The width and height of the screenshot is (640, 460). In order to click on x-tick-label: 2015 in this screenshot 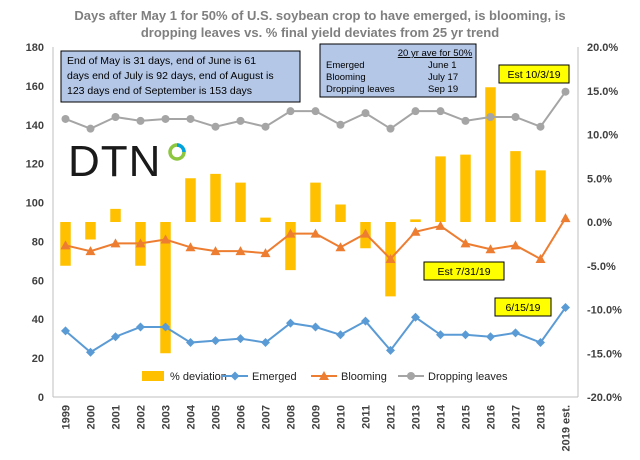, I will do `click(467, 417)`.